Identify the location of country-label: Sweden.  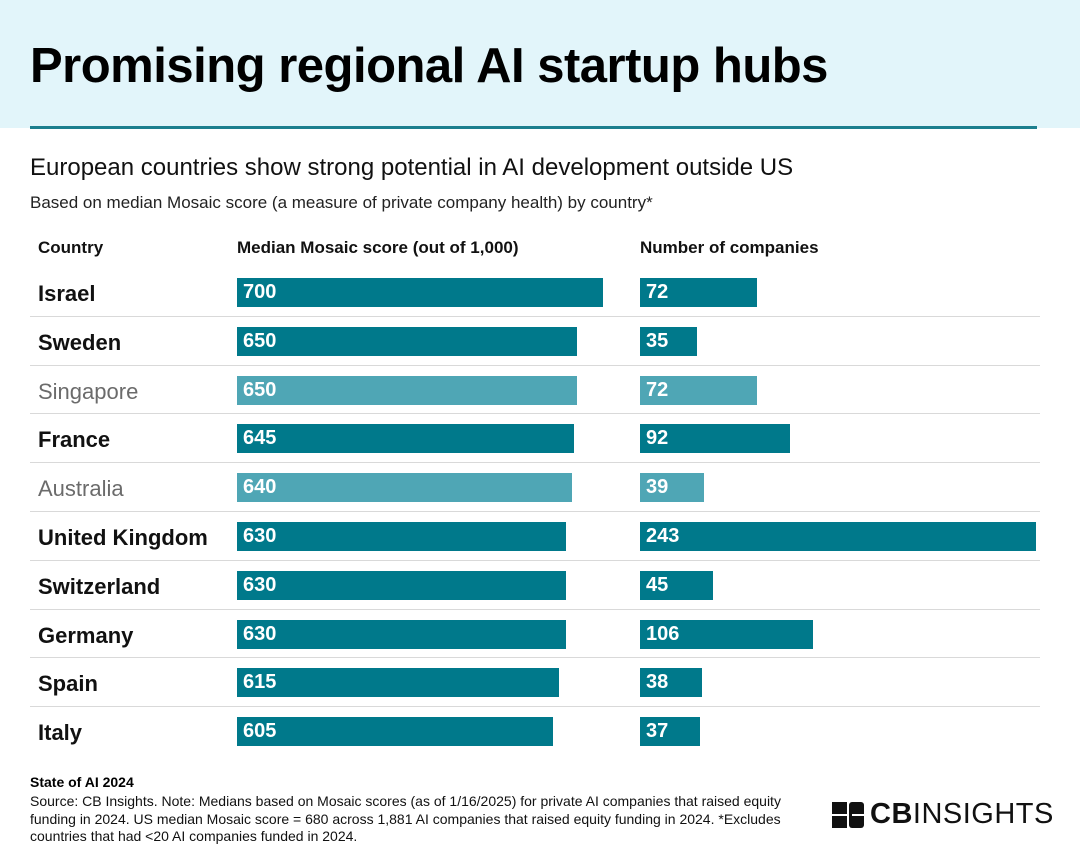
(80, 342).